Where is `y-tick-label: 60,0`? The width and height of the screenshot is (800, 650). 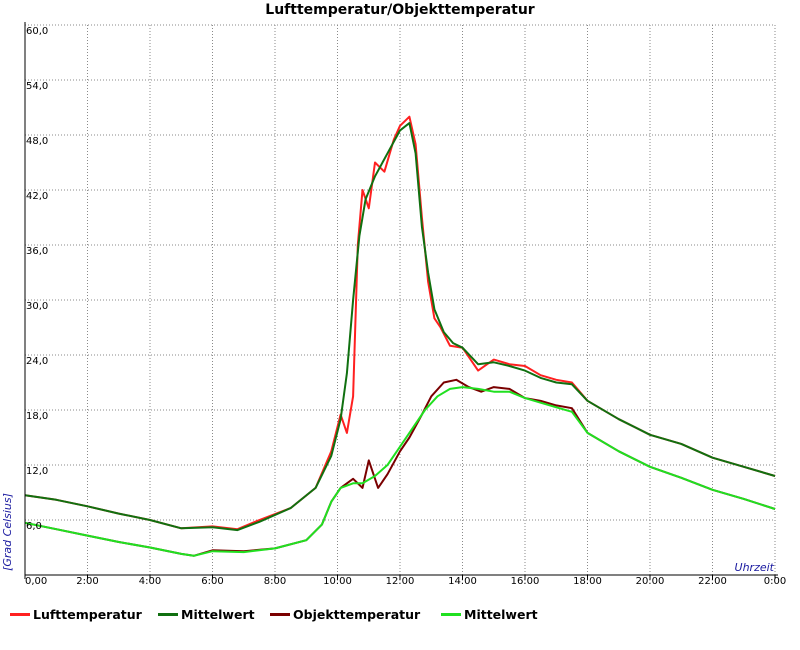
y-tick-label: 60,0 is located at coordinates (37, 31).